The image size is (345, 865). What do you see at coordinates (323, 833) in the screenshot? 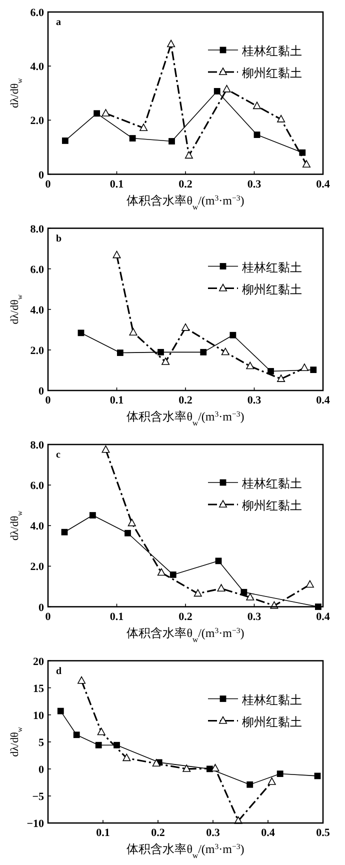
I see `x-tick-label: 0.5` at bounding box center [323, 833].